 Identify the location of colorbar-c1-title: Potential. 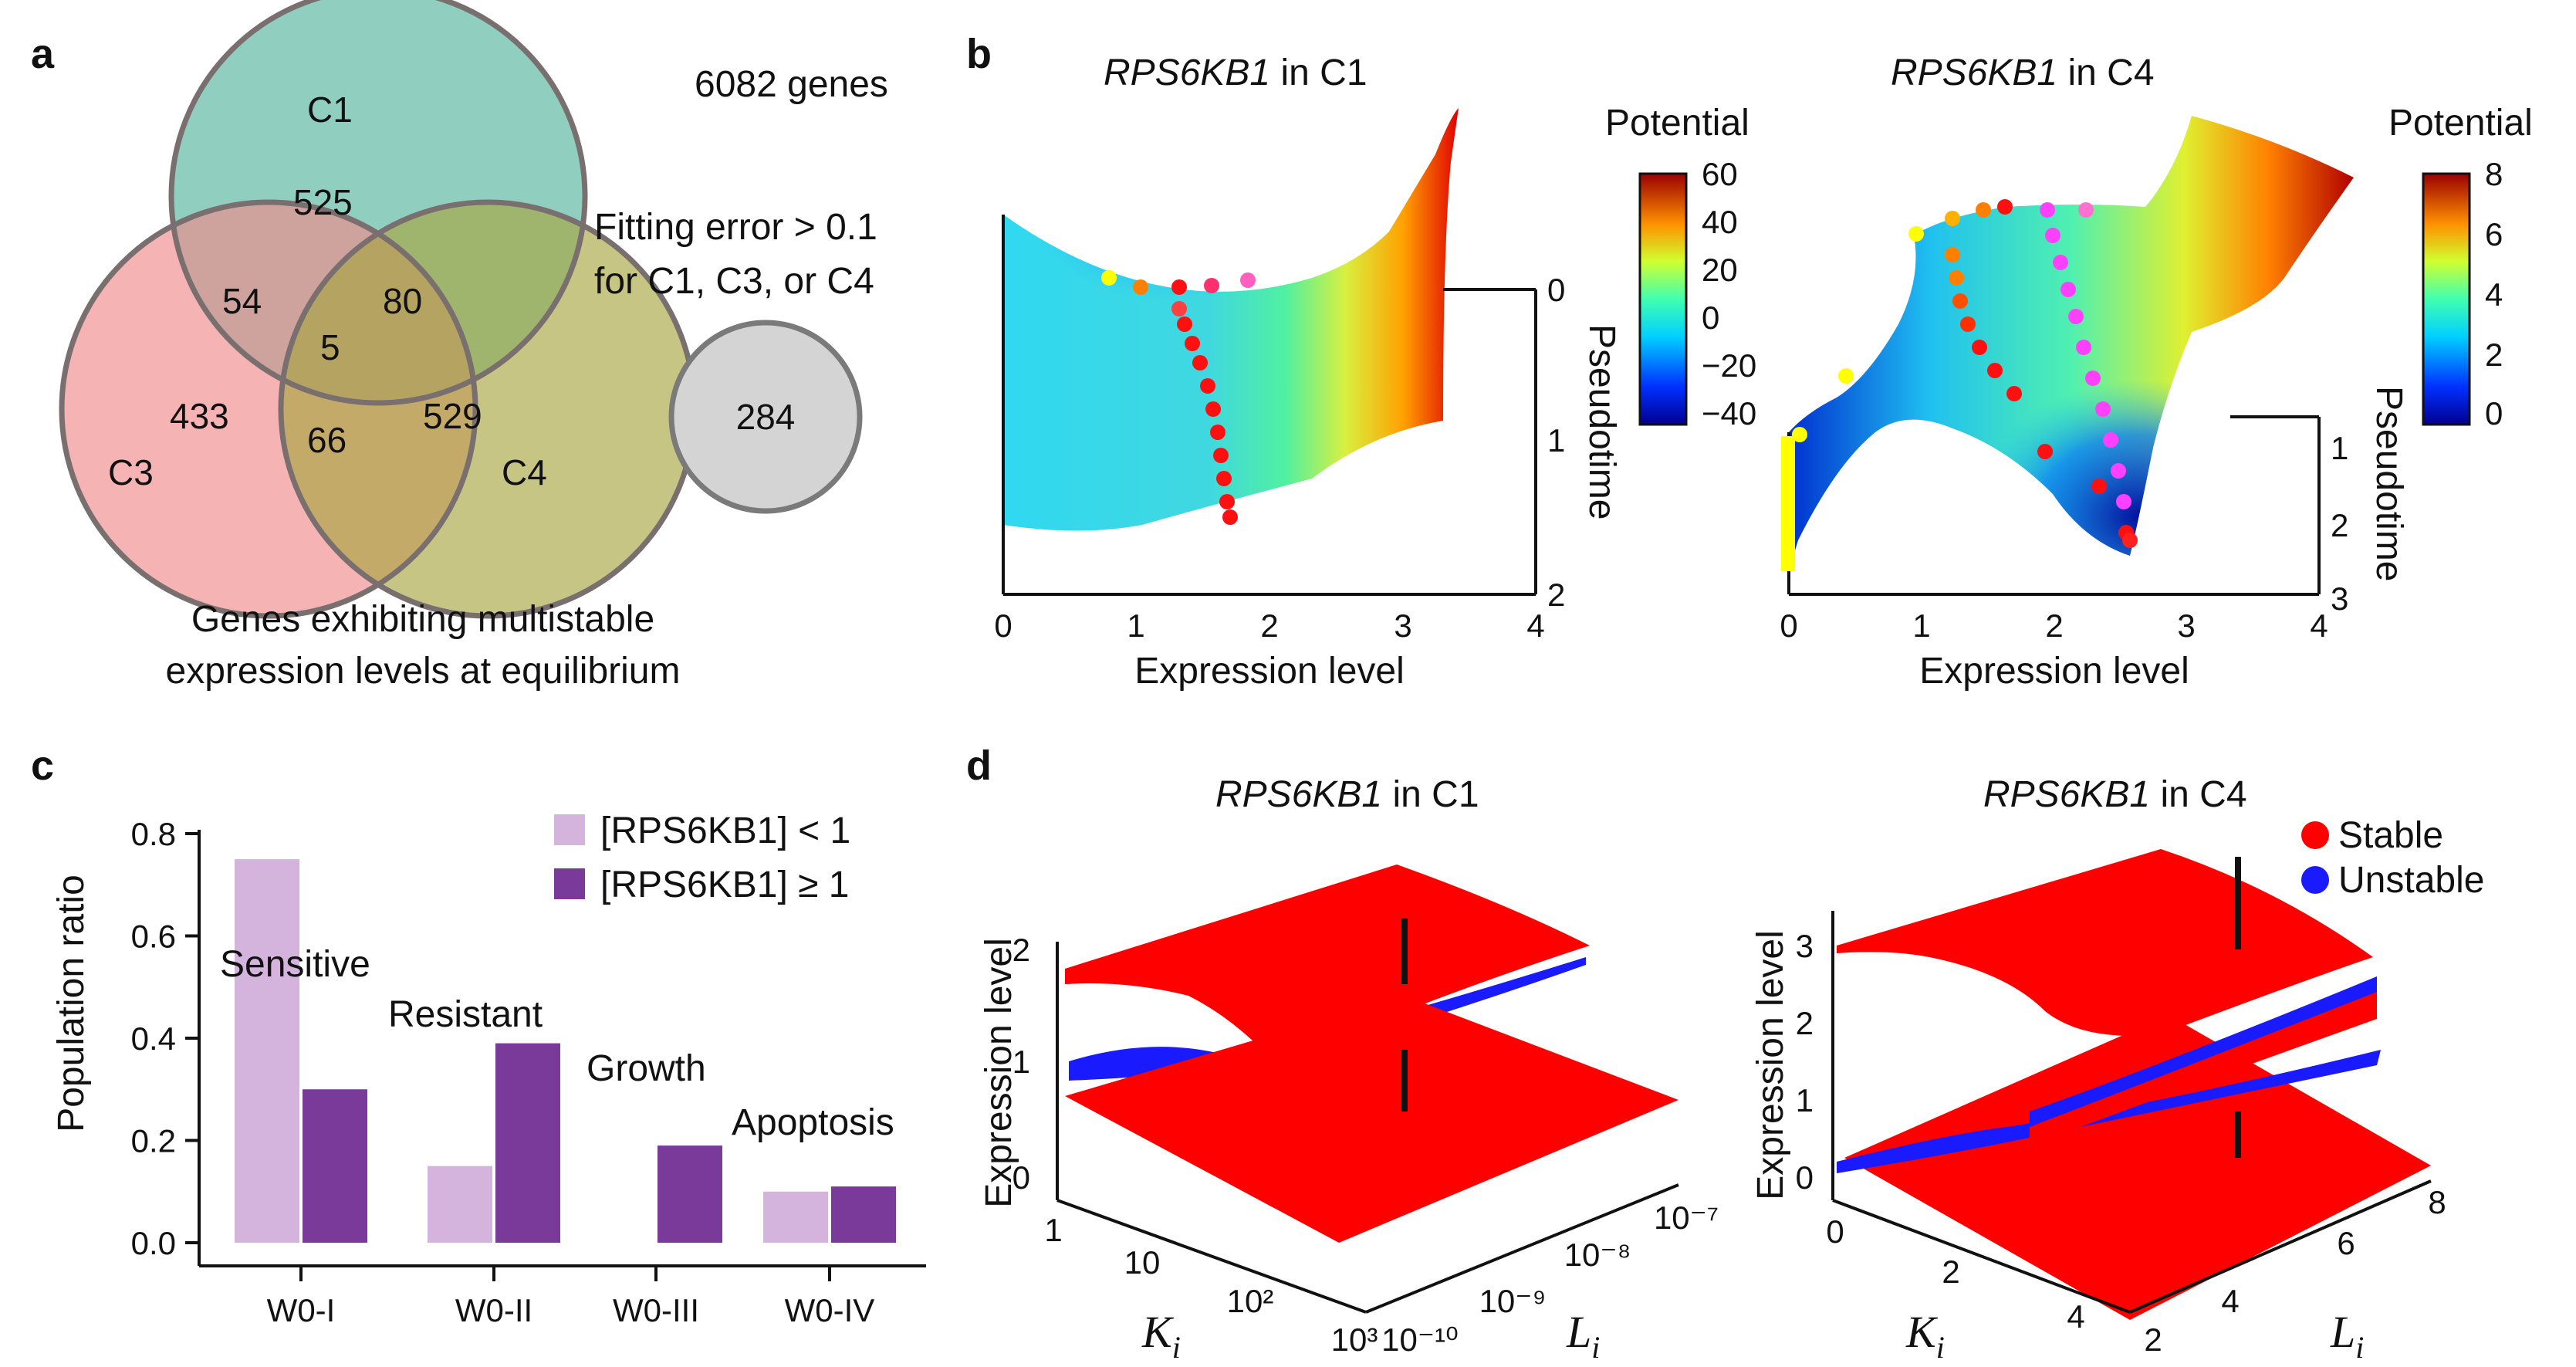
(1677, 123).